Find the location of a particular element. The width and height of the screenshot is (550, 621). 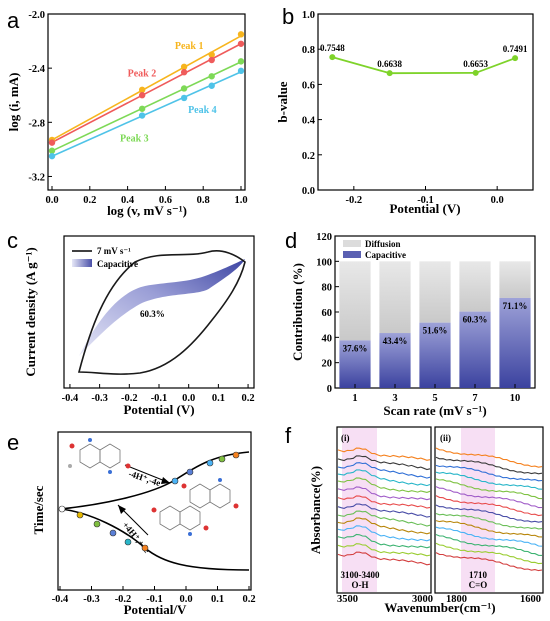

chart-f-xlabel: Wavenumber(cm⁻¹) is located at coordinates (439, 607).